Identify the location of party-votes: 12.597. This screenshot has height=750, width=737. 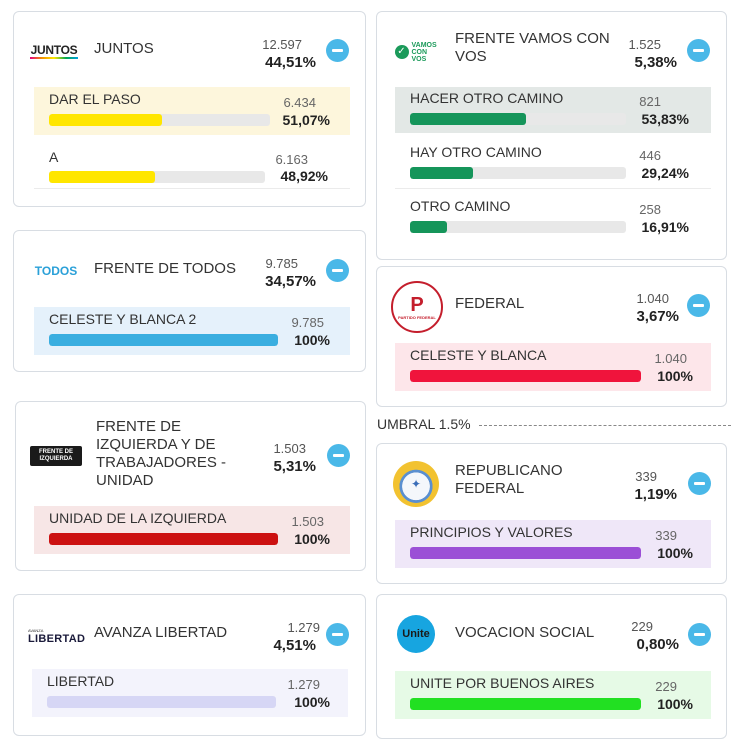
(282, 44).